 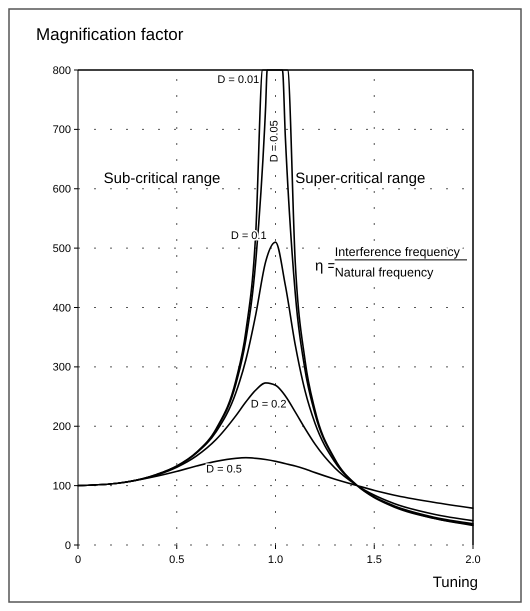 What do you see at coordinates (61, 308) in the screenshot?
I see `y-tick-label: 400` at bounding box center [61, 308].